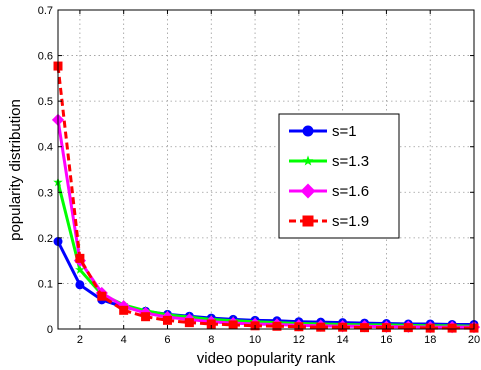 Image resolution: width=481 pixels, height=370 pixels. What do you see at coordinates (45, 148) in the screenshot?
I see `y-tick-label: 0.4` at bounding box center [45, 148].